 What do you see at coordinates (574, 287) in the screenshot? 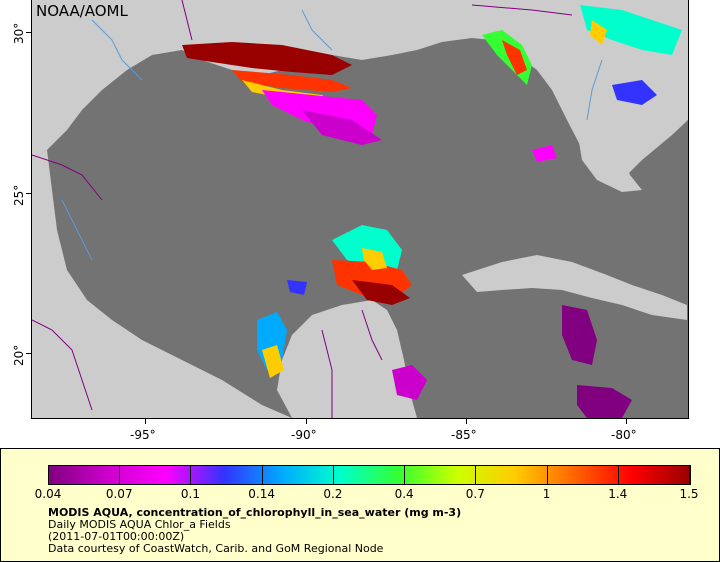
I see `land-cuba` at bounding box center [574, 287].